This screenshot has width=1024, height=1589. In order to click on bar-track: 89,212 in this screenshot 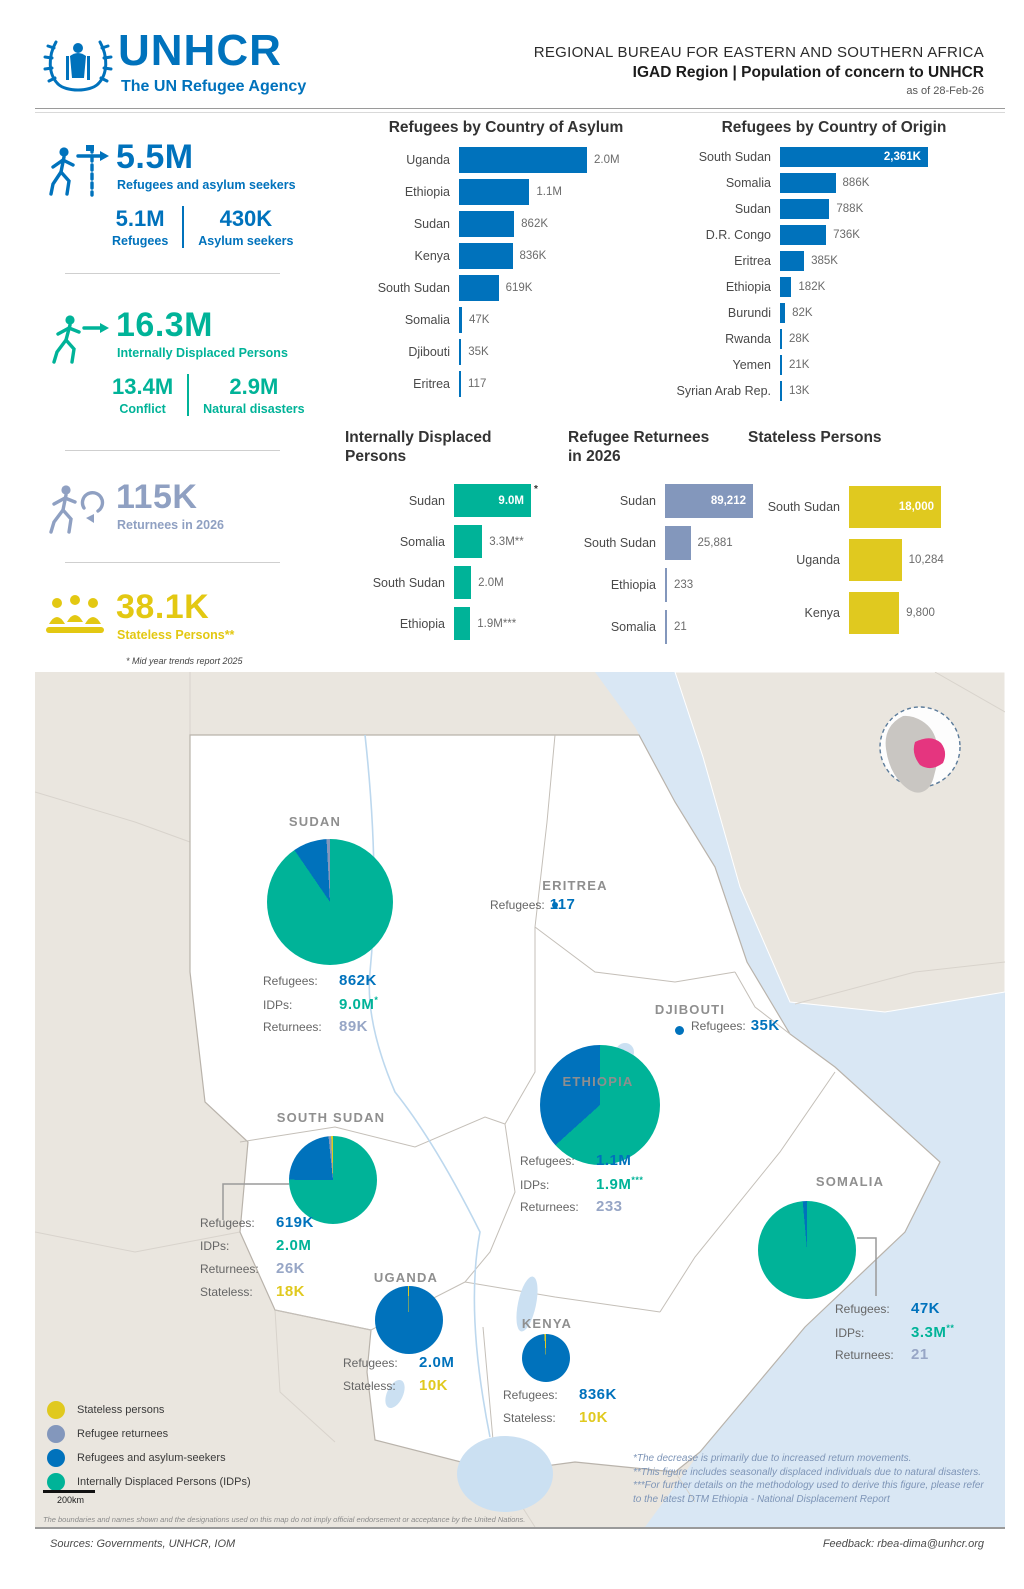, I will do `click(716, 501)`.